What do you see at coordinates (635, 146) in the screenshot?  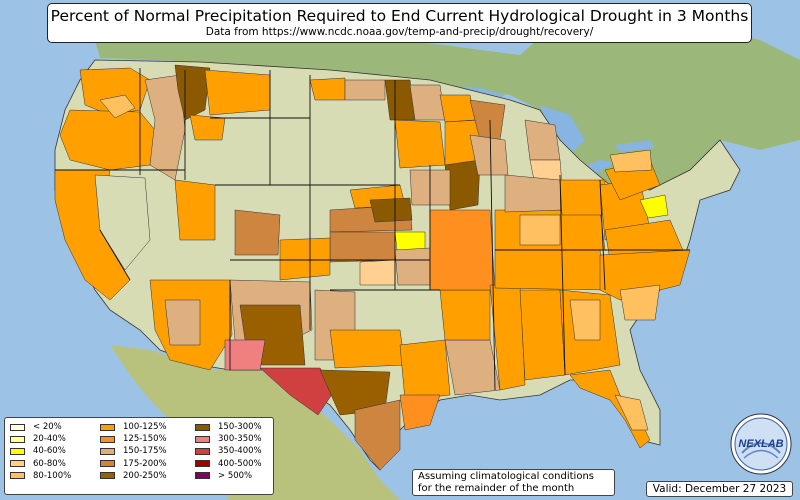 I see `lake-ontario` at bounding box center [635, 146].